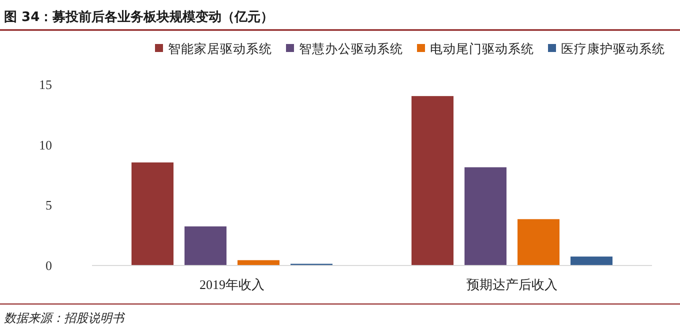 The image size is (680, 329). Describe the element at coordinates (139, 17) in the screenshot. I see `chart-title: 图 34：募投前后各业务板块规模变动（亿元）` at that location.